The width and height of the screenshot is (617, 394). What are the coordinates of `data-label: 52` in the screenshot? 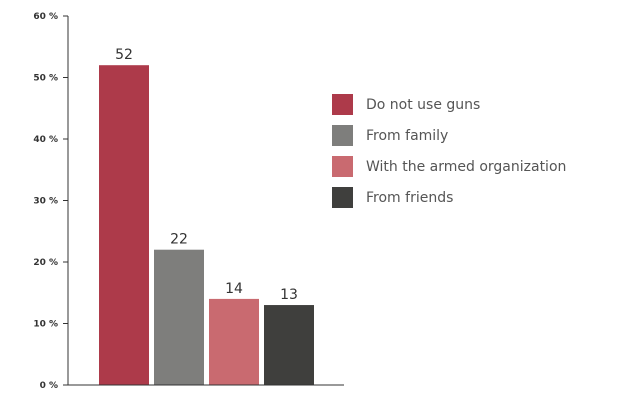 It's located at (124, 55).